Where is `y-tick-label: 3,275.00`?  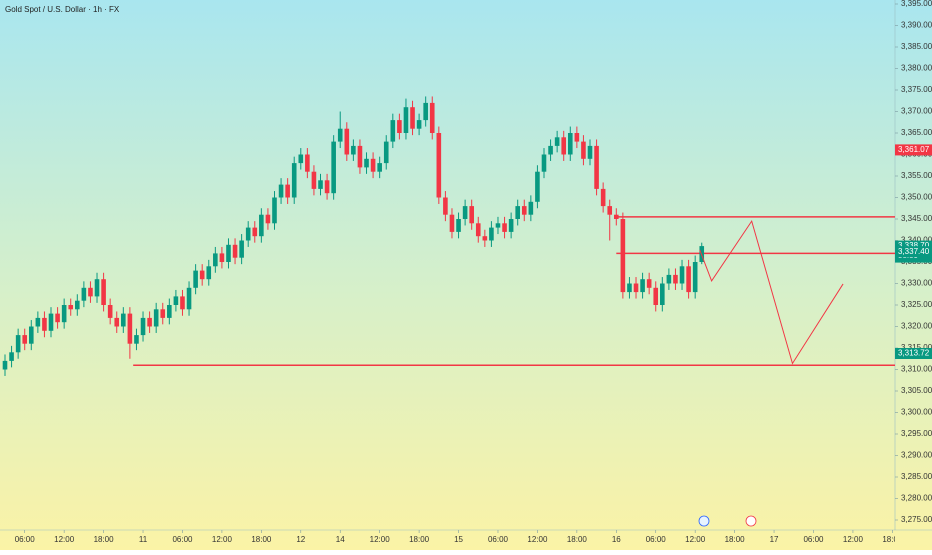 y-tick-label: 3,275.00 is located at coordinates (916, 519).